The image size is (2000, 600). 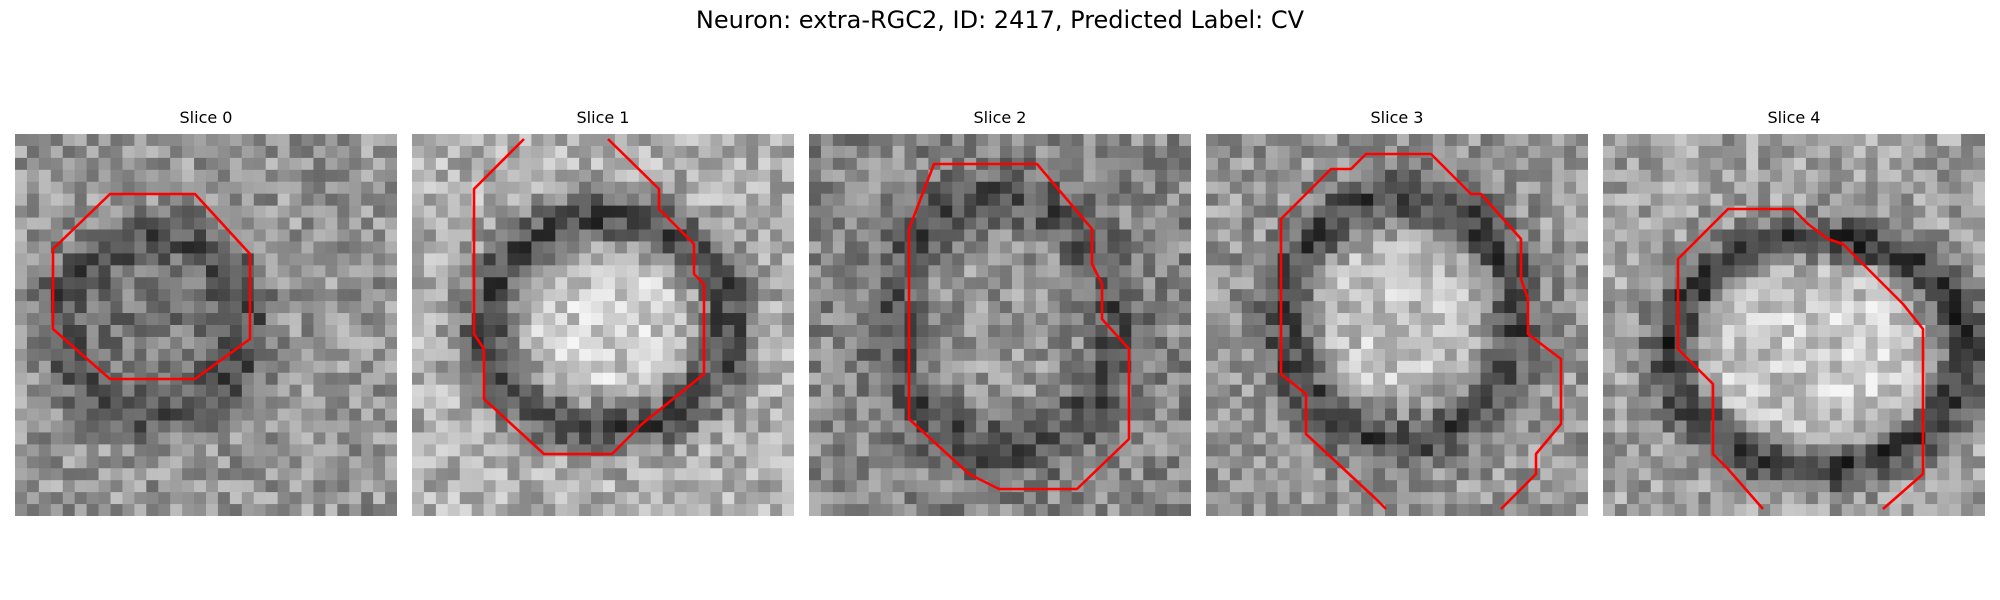 What do you see at coordinates (603, 117) in the screenshot?
I see `slice-title-1: Slice 1` at bounding box center [603, 117].